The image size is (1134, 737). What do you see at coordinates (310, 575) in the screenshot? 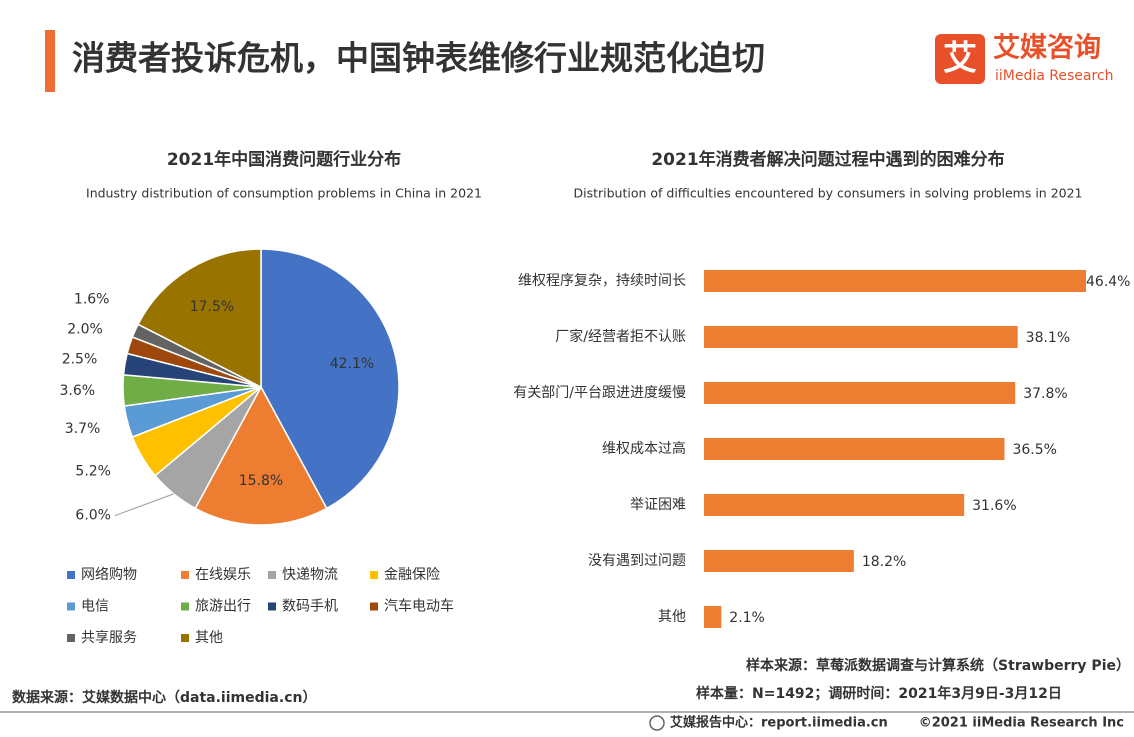
I see `legend-label: 快递物流` at bounding box center [310, 575].